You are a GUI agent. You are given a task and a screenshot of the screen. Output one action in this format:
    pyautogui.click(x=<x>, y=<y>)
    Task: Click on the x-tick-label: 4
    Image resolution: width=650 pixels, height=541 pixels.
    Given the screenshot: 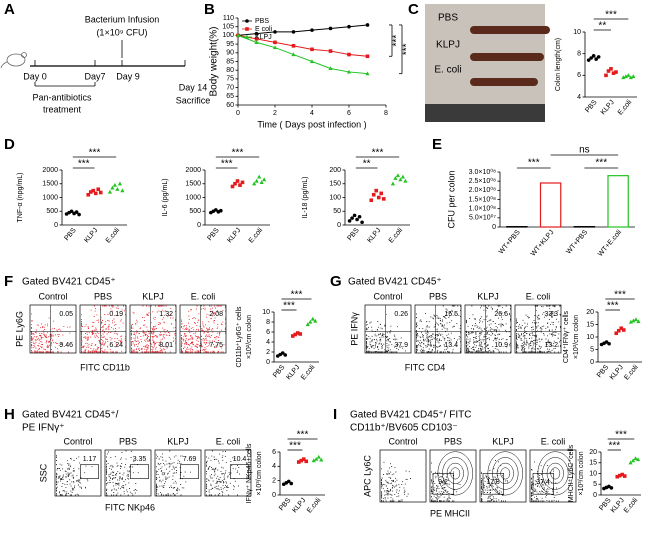 What is the action you would take?
    pyautogui.click(x=312, y=113)
    